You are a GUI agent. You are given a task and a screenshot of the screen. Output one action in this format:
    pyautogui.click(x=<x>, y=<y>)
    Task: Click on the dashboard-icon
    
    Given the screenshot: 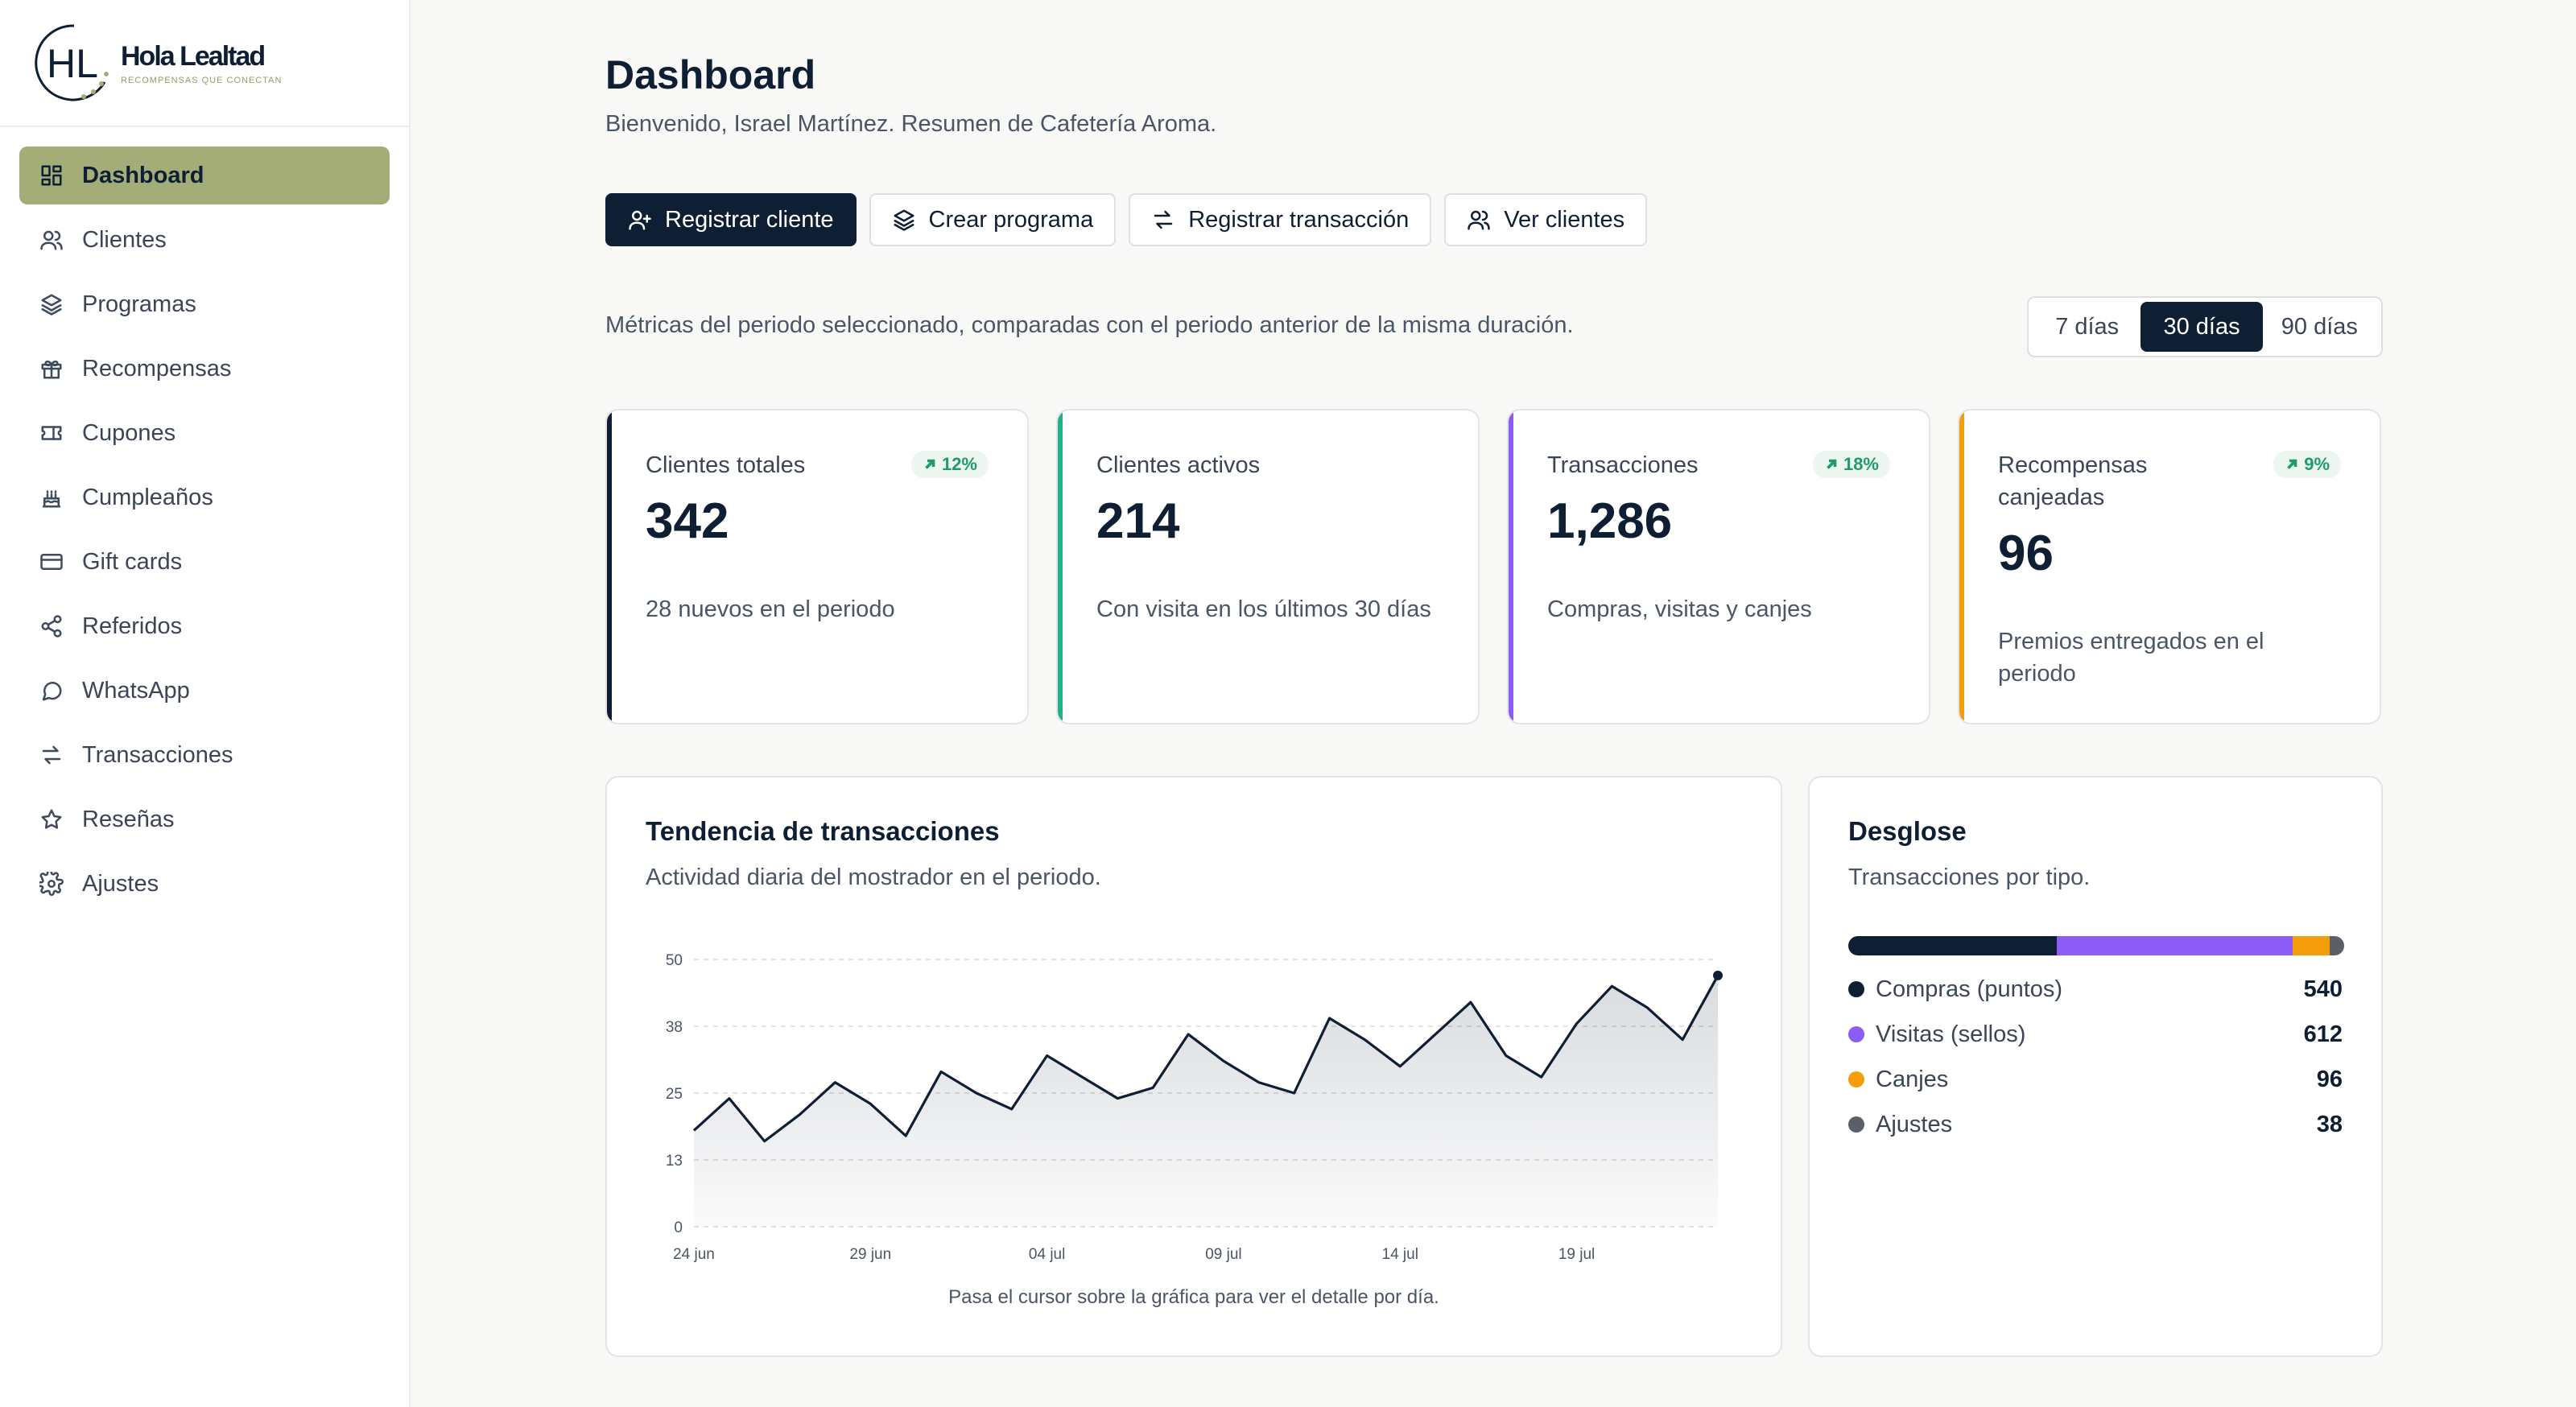 What is the action you would take?
    pyautogui.click(x=51, y=175)
    